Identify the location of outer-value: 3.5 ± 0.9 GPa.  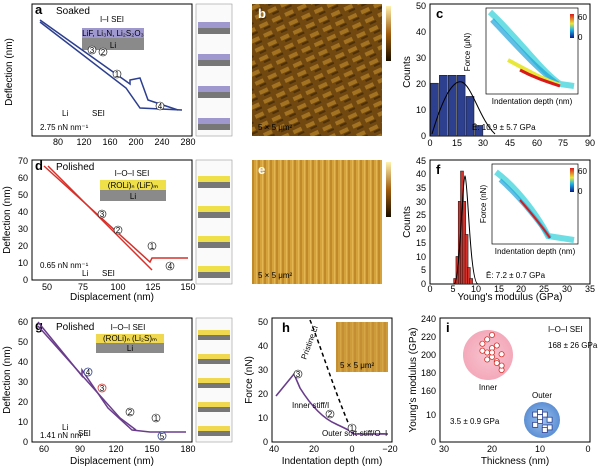
(475, 421).